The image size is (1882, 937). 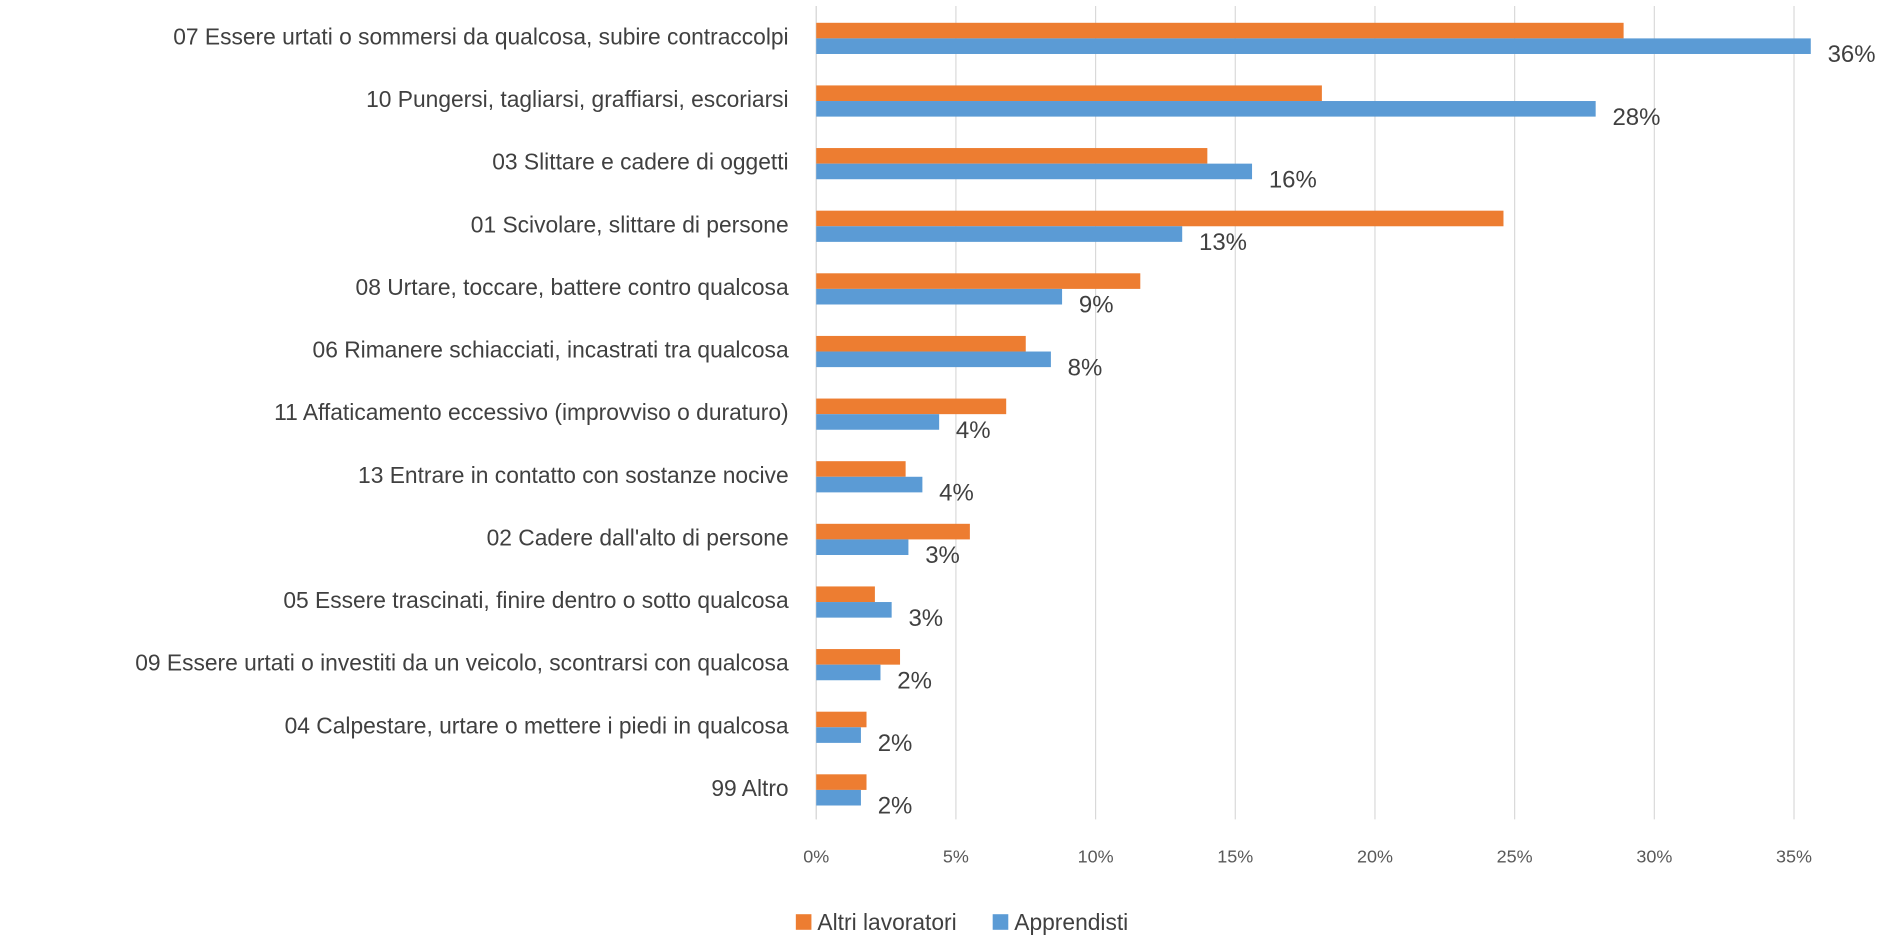 I want to click on data-label: 36%, so click(x=1852, y=54).